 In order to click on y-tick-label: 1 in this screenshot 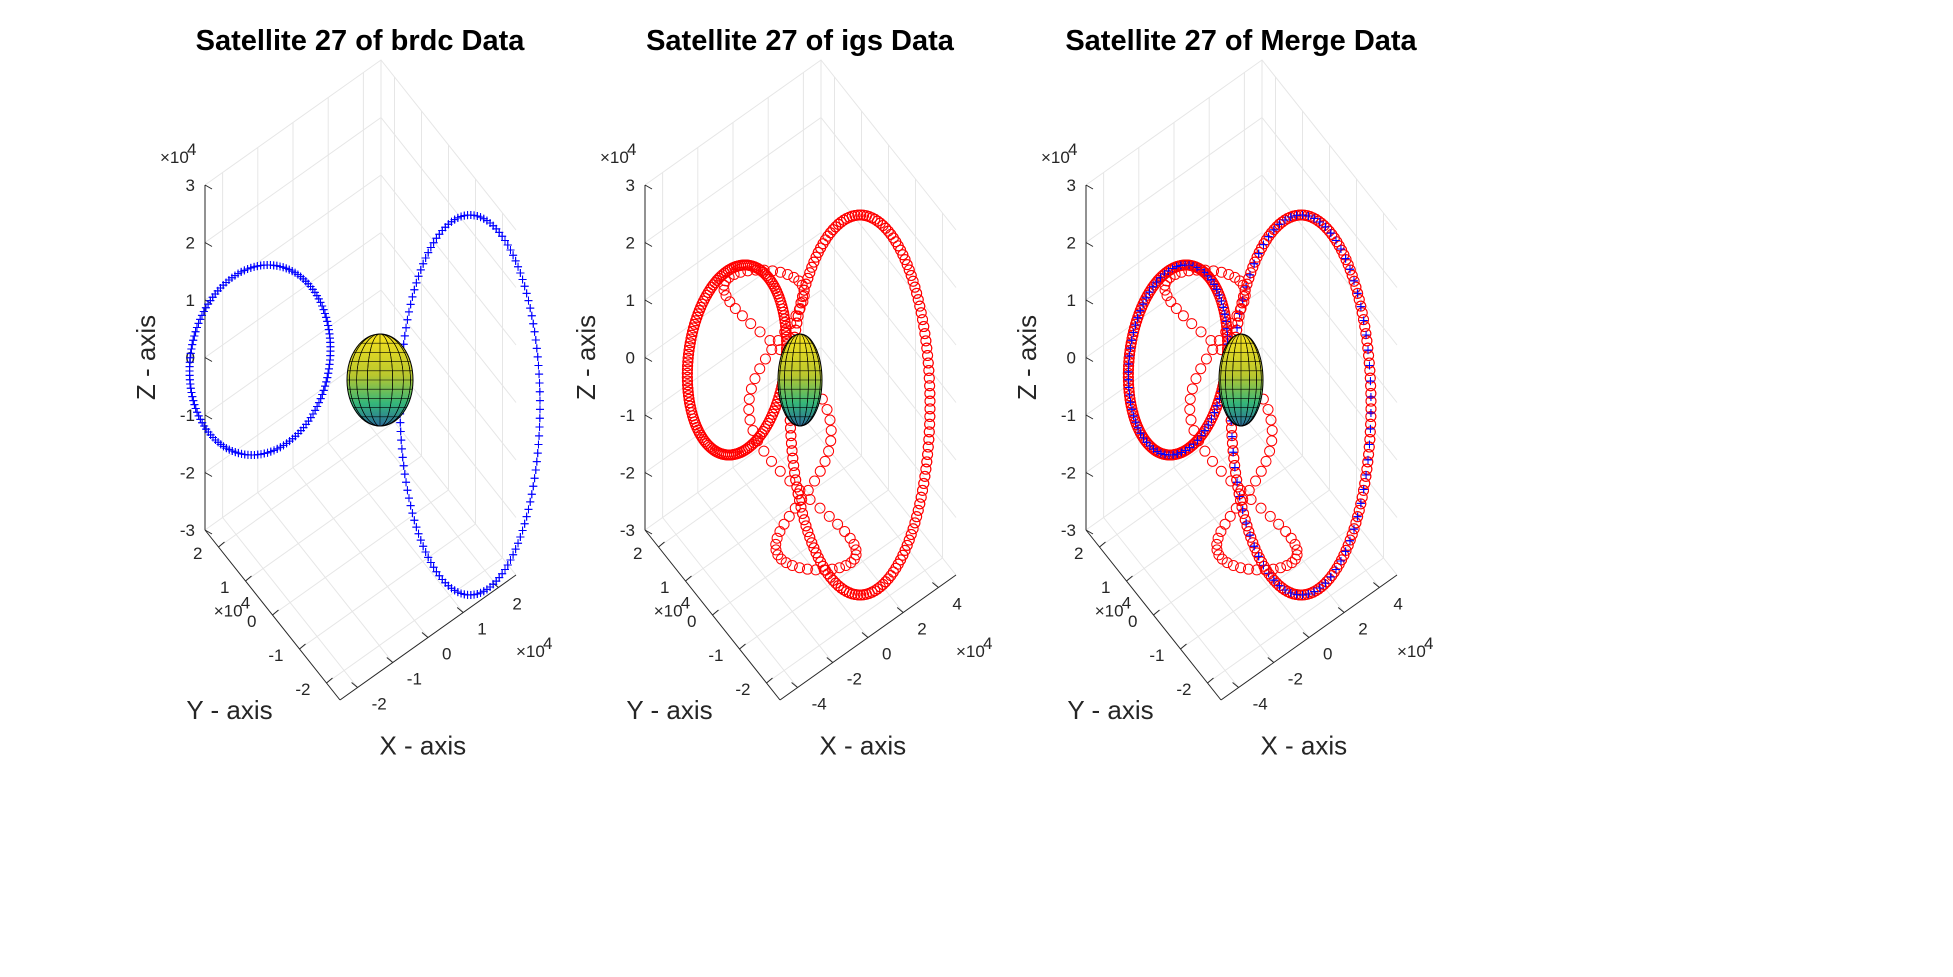, I will do `click(664, 587)`.